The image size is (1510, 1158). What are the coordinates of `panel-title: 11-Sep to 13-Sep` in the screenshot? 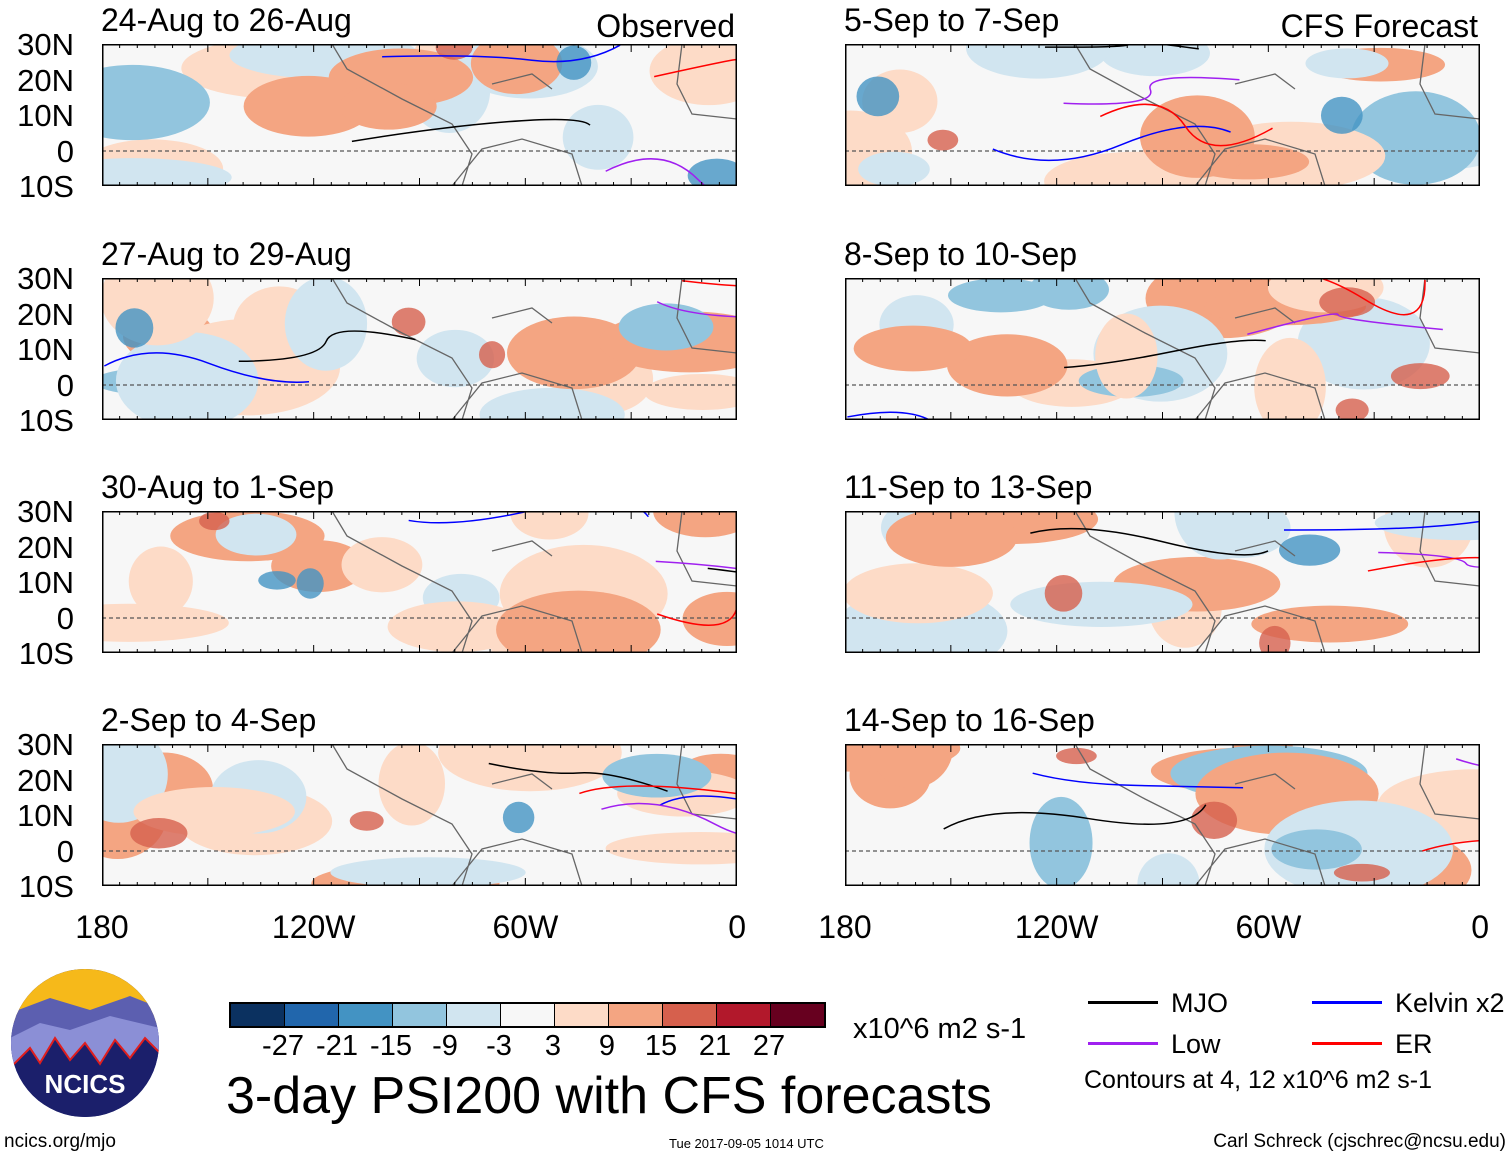 It's located at (968, 487).